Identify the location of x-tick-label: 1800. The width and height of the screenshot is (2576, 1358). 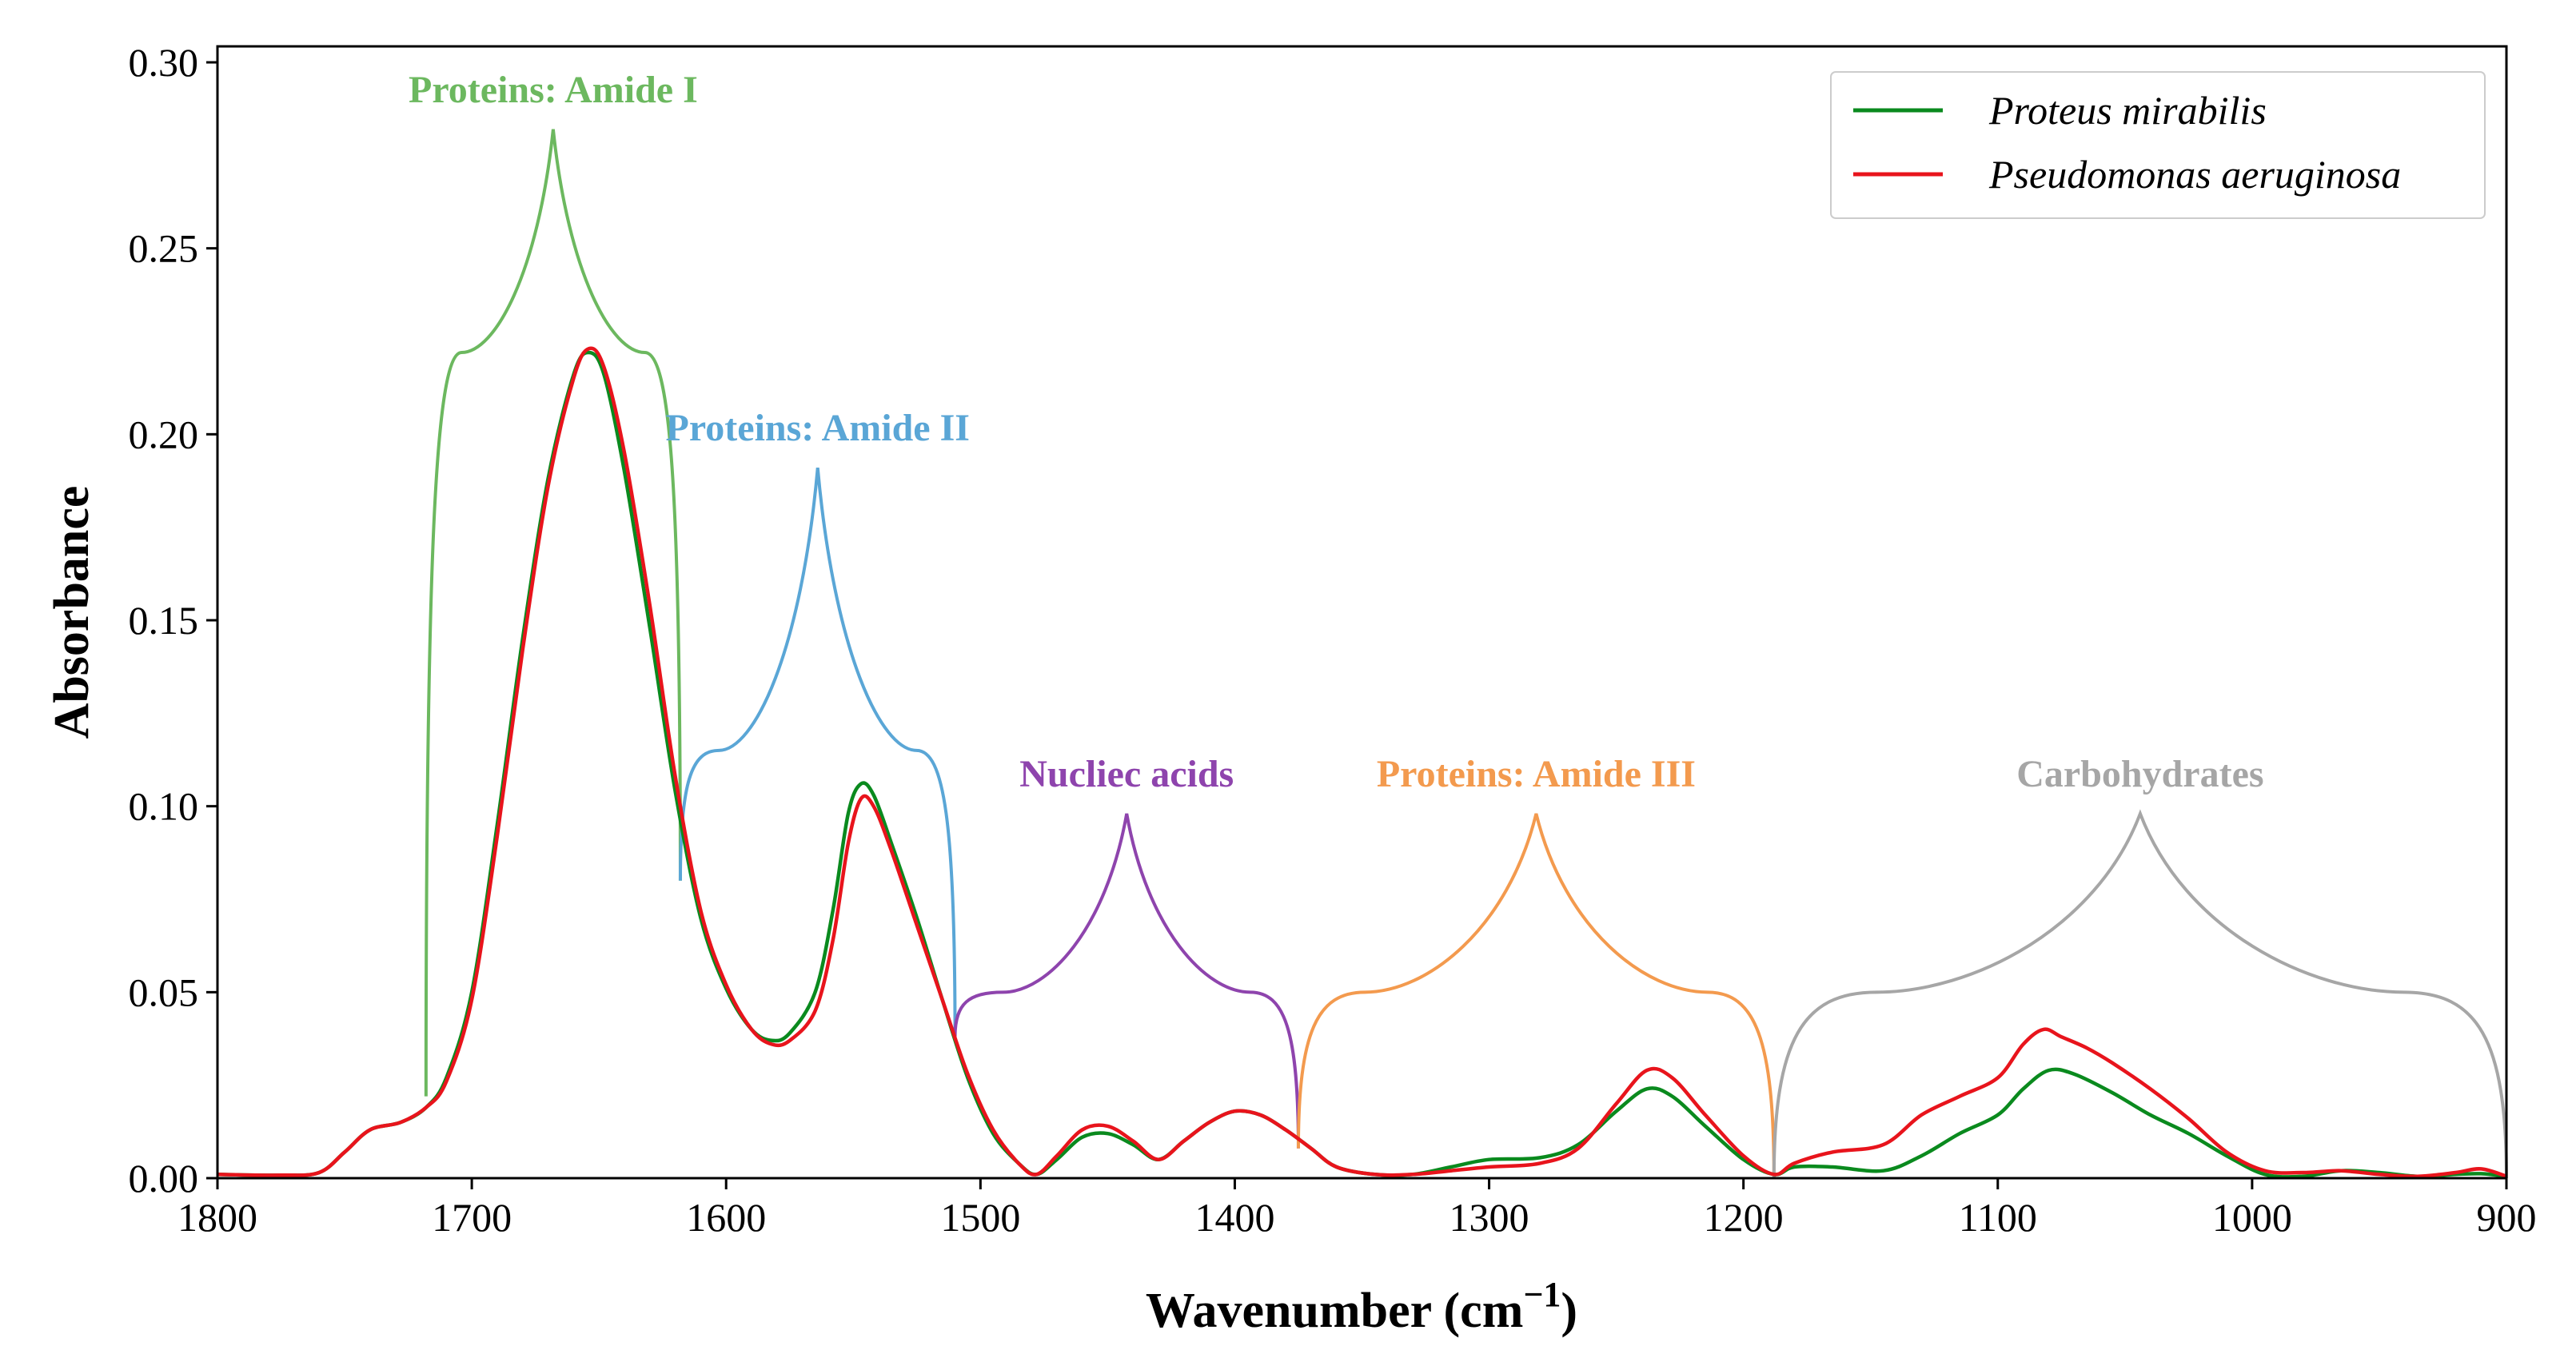
(217, 1217).